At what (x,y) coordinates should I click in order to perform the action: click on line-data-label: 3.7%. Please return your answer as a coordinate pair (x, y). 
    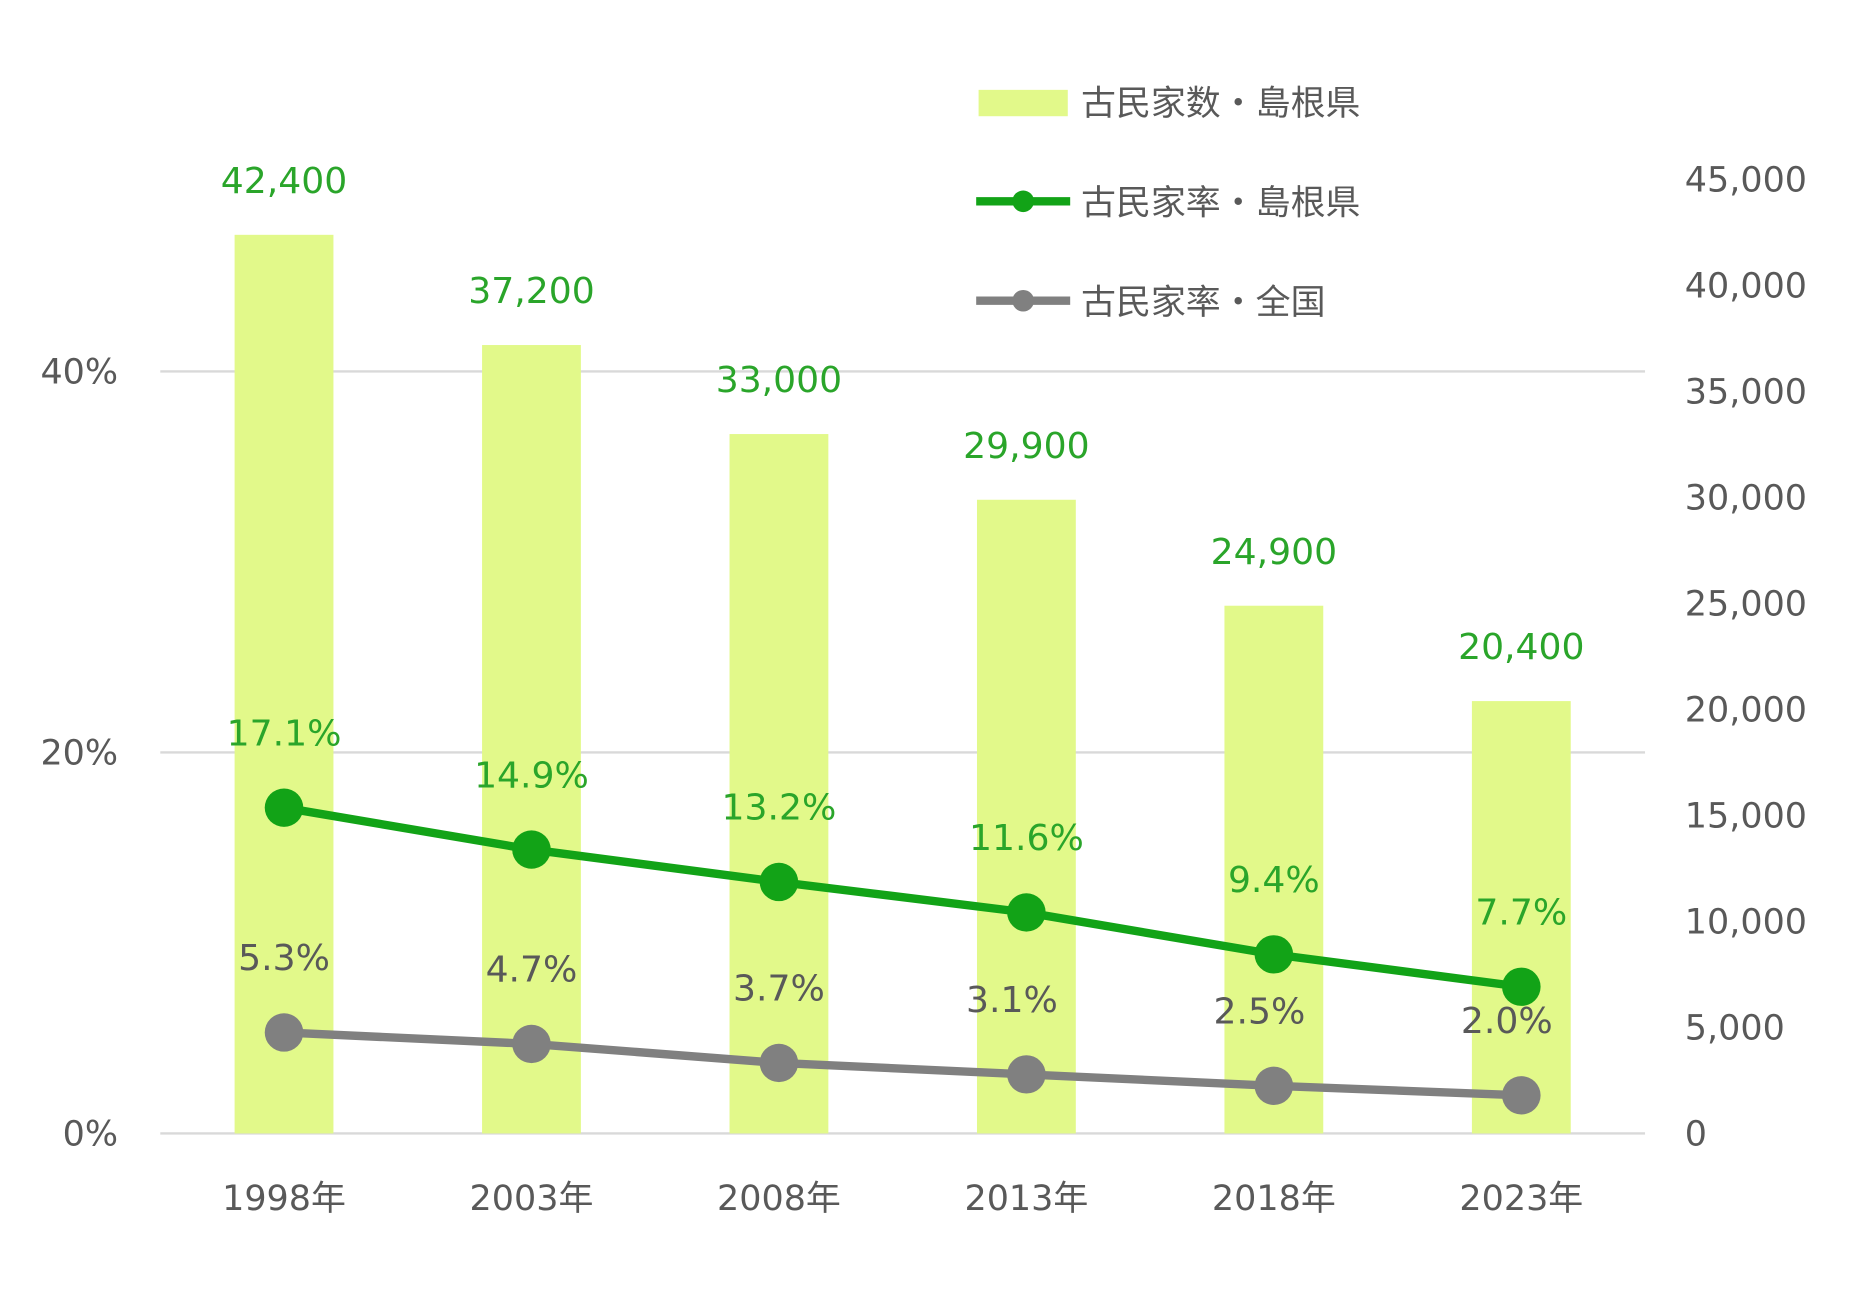
    Looking at the image, I should click on (779, 989).